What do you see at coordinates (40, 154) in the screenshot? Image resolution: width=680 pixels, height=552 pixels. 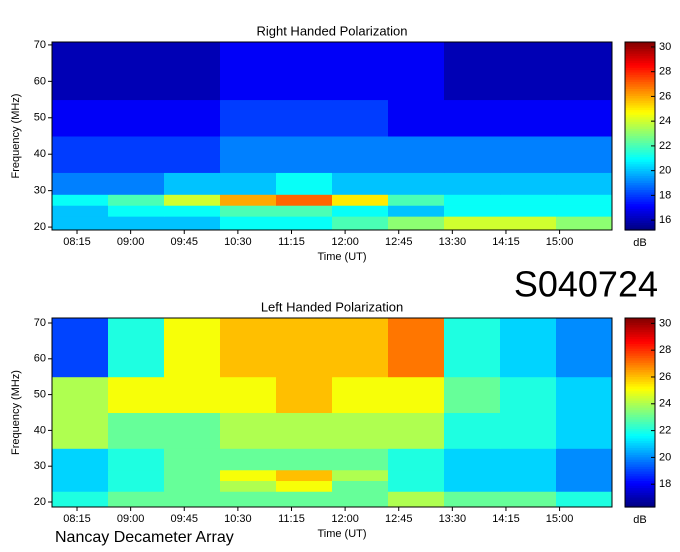 I see `y-tick-label: 40` at bounding box center [40, 154].